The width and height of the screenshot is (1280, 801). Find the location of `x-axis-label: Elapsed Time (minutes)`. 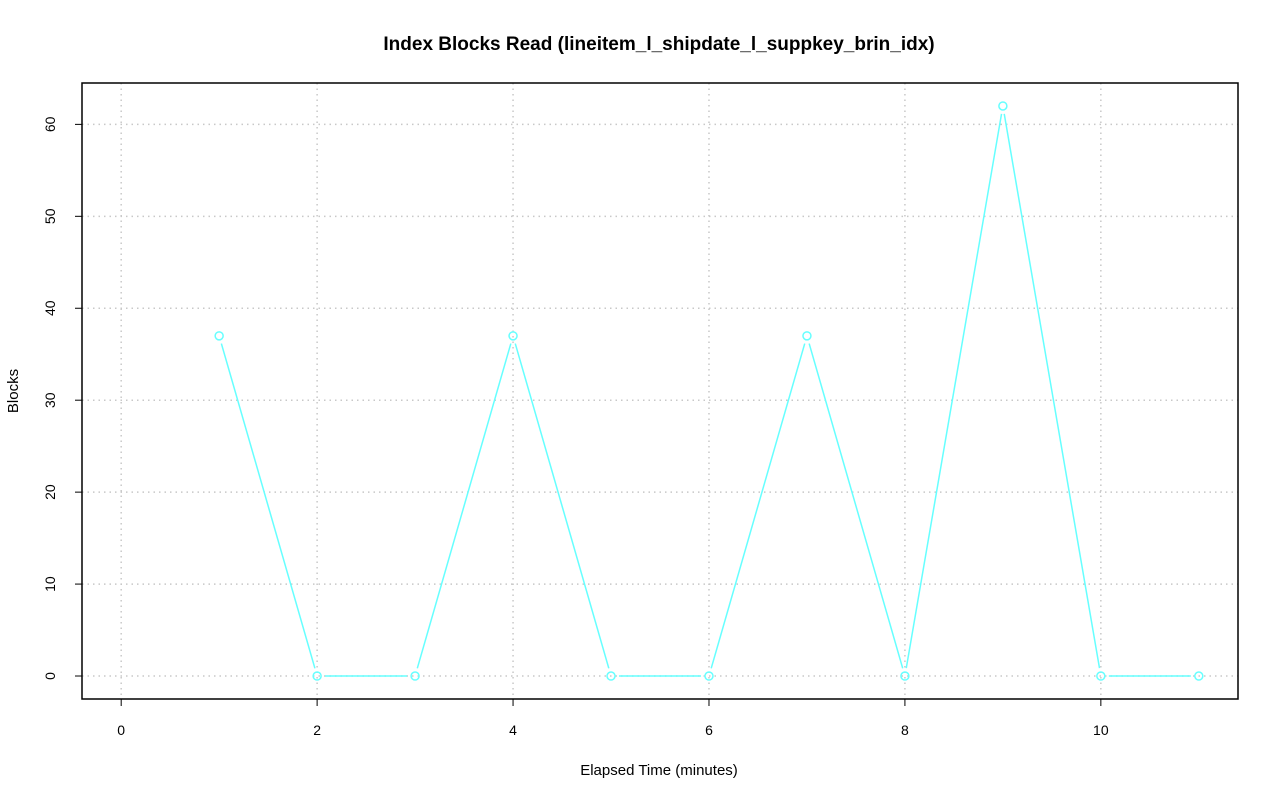

x-axis-label: Elapsed Time (minutes) is located at coordinates (659, 770).